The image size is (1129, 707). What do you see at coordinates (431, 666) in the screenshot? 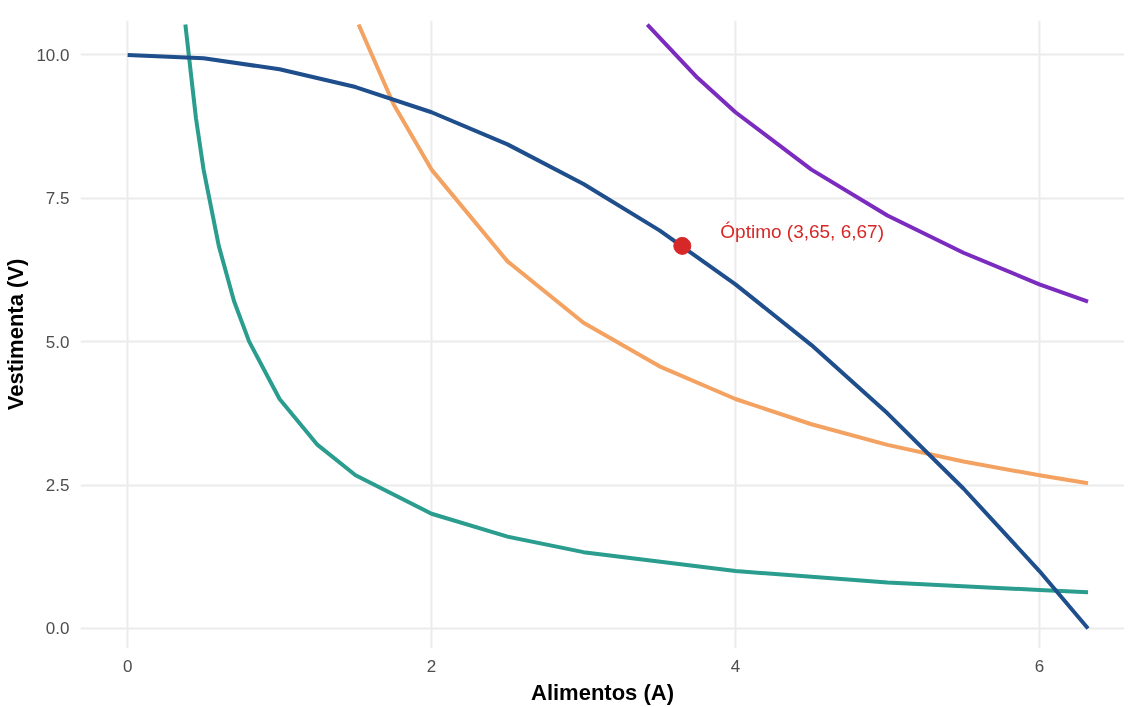
I see `x-tick-label: 2` at bounding box center [431, 666].